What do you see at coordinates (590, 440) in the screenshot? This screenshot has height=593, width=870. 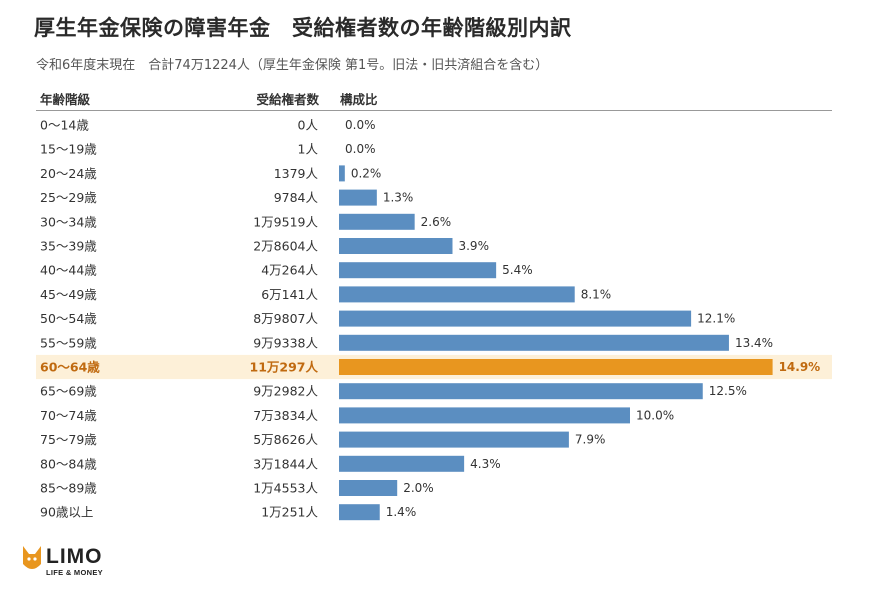 I see `value-label: 7.9%` at bounding box center [590, 440].